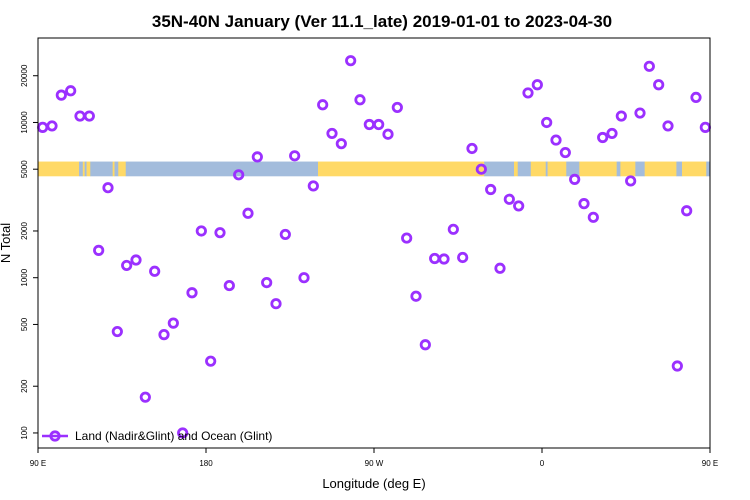  What do you see at coordinates (24, 386) in the screenshot?
I see `y-tick-label: 200` at bounding box center [24, 386].